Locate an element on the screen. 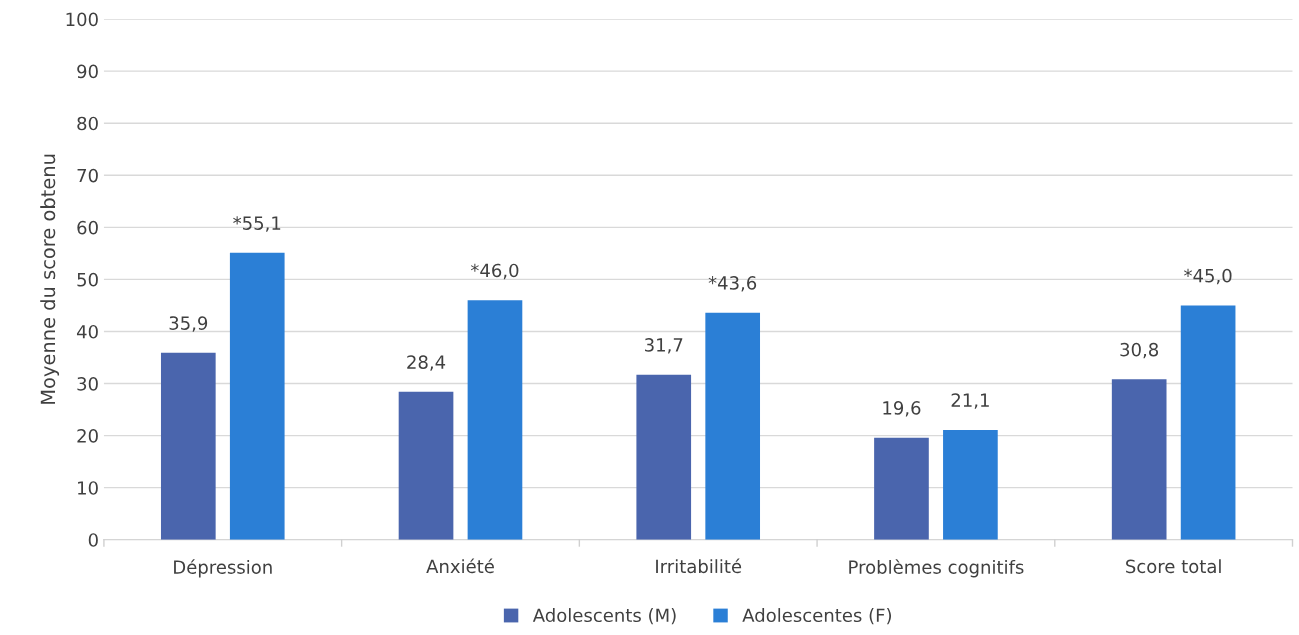 The width and height of the screenshot is (1299, 635). y-tick-label: 20 is located at coordinates (87, 436).